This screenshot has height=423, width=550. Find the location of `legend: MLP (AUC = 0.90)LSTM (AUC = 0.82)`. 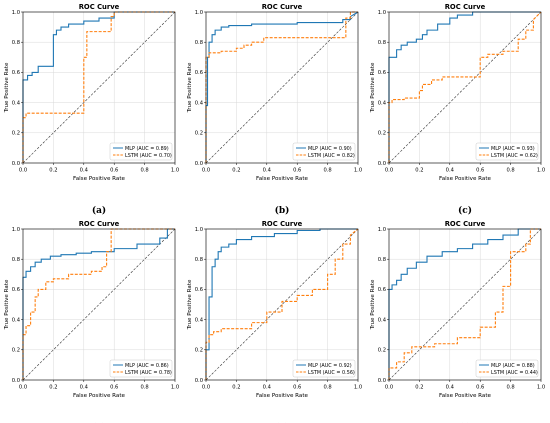

legend: MLP (AUC = 0.90)LSTM (AUC = 0.82) is located at coordinates (324, 151).